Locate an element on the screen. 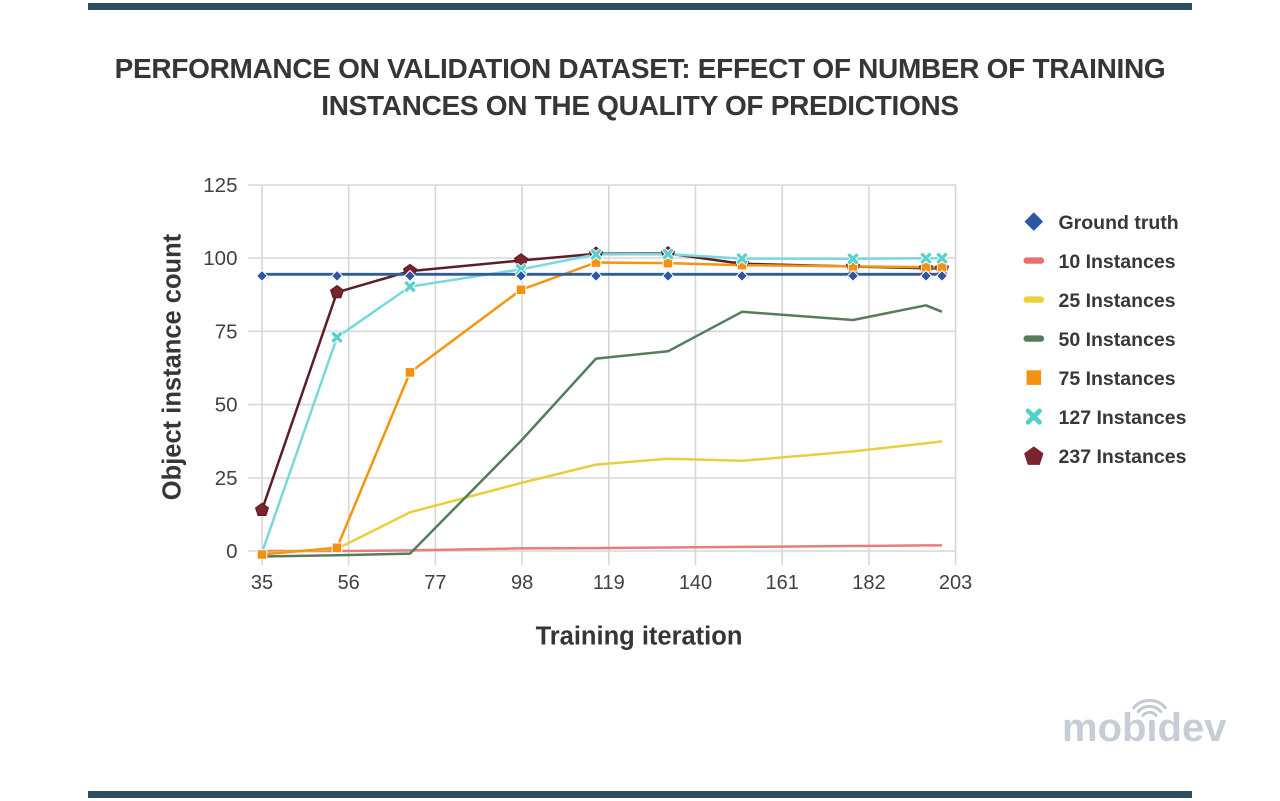  svg-text: 75 Instances is located at coordinates (1117, 379).